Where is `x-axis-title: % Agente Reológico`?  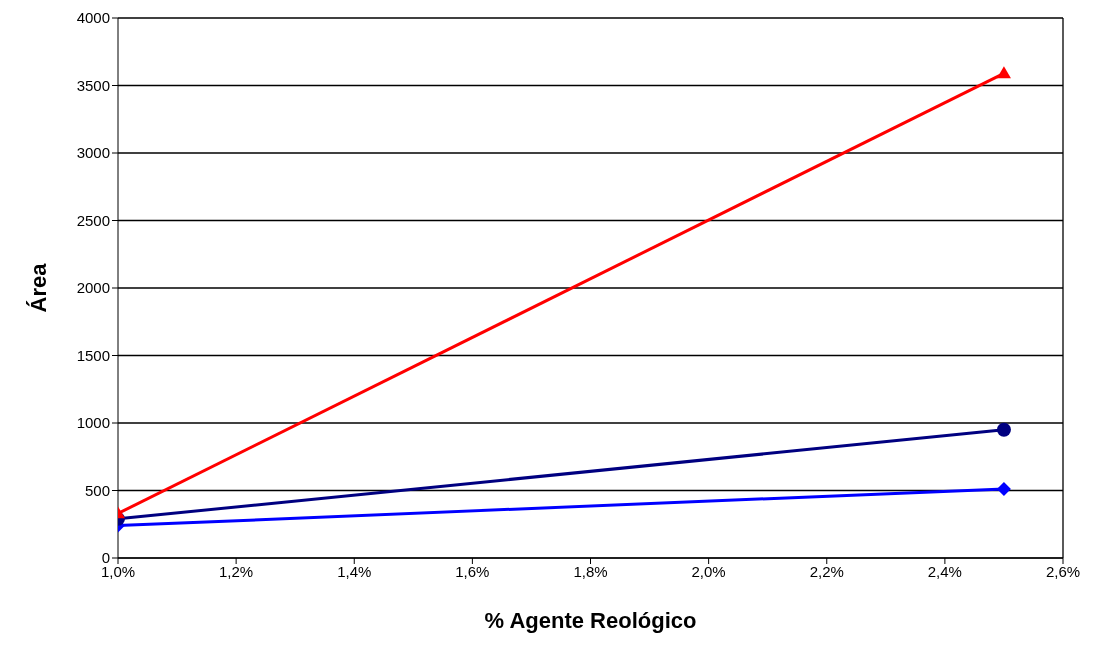
x-axis-title: % Agente Reológico is located at coordinates (590, 620).